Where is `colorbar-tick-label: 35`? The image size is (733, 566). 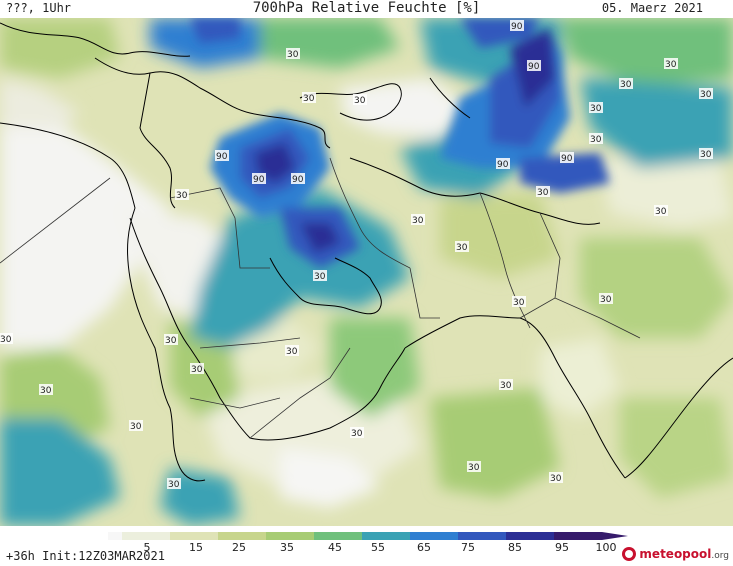
colorbar-tick-label: 35 is located at coordinates (287, 547).